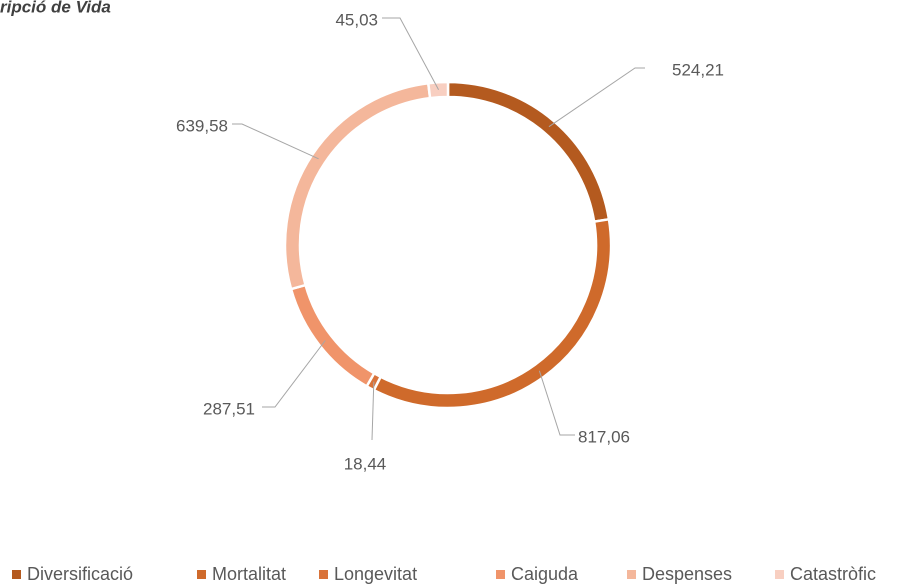 Image resolution: width=897 pixels, height=586 pixels. Describe the element at coordinates (356, 19) in the screenshot. I see `data-label: 45,03` at that location.